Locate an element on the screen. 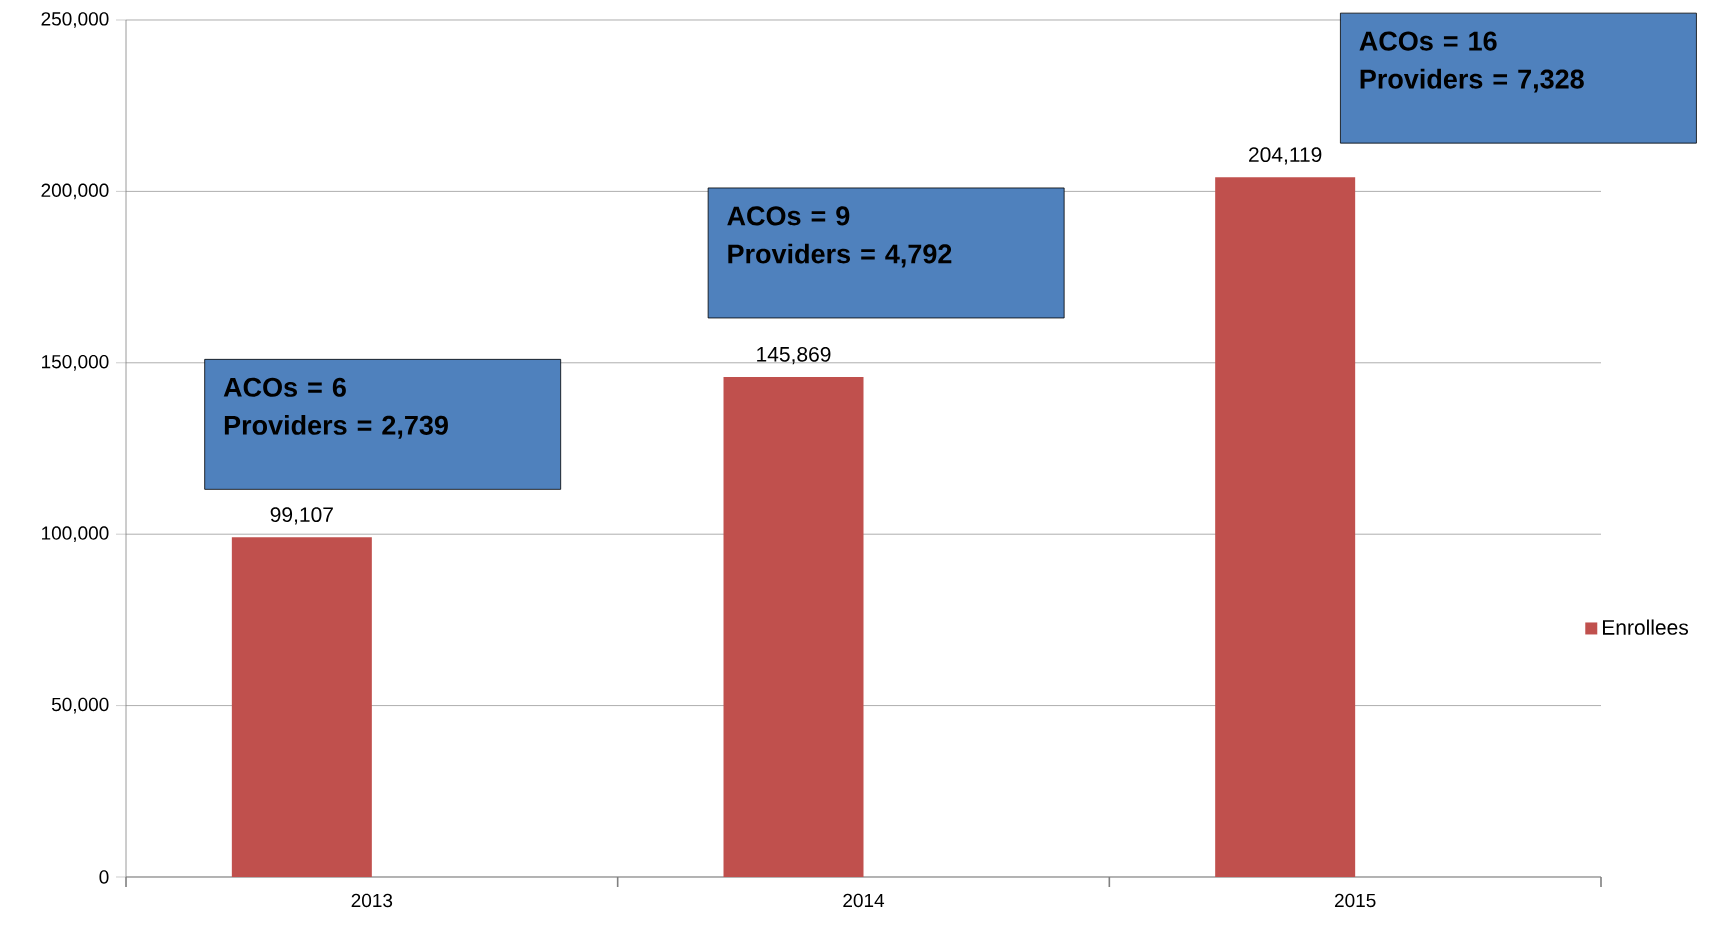 The height and width of the screenshot is (926, 1714). legend-label: Enrollees is located at coordinates (1646, 627).